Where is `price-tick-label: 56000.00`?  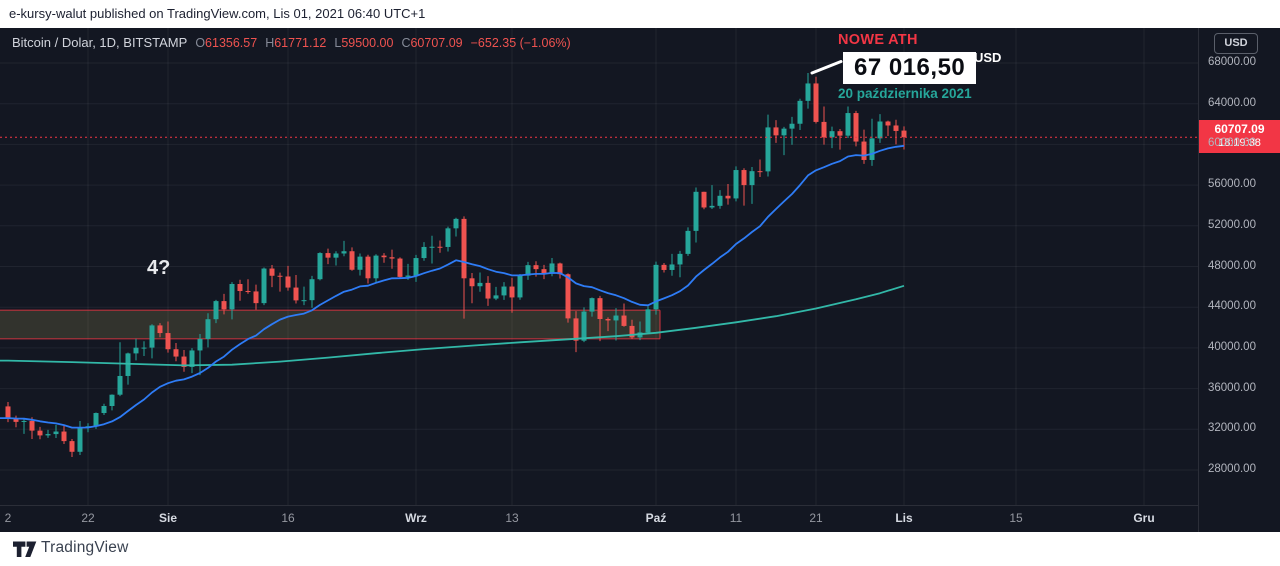
price-tick-label: 56000.00 is located at coordinates (1232, 184).